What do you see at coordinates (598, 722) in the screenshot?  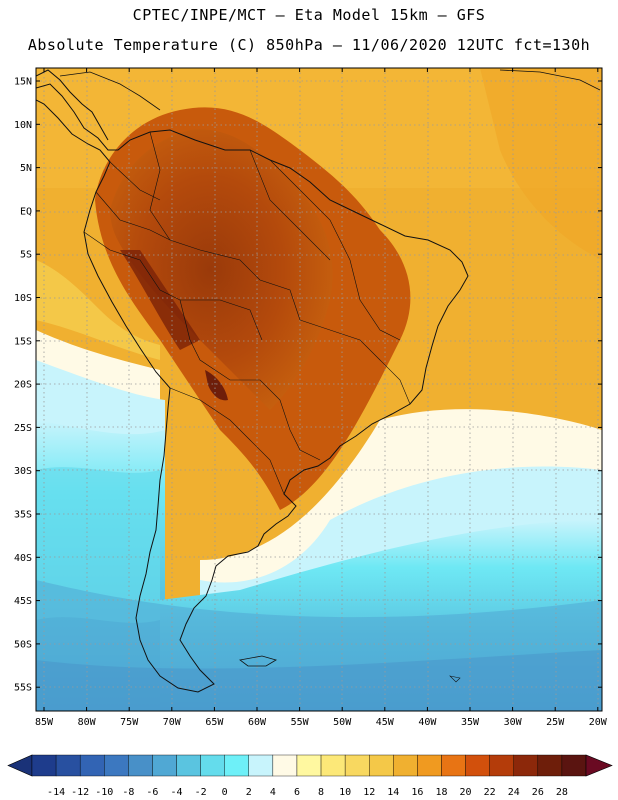 I see `lon-tick-label: 20W` at bounding box center [598, 722].